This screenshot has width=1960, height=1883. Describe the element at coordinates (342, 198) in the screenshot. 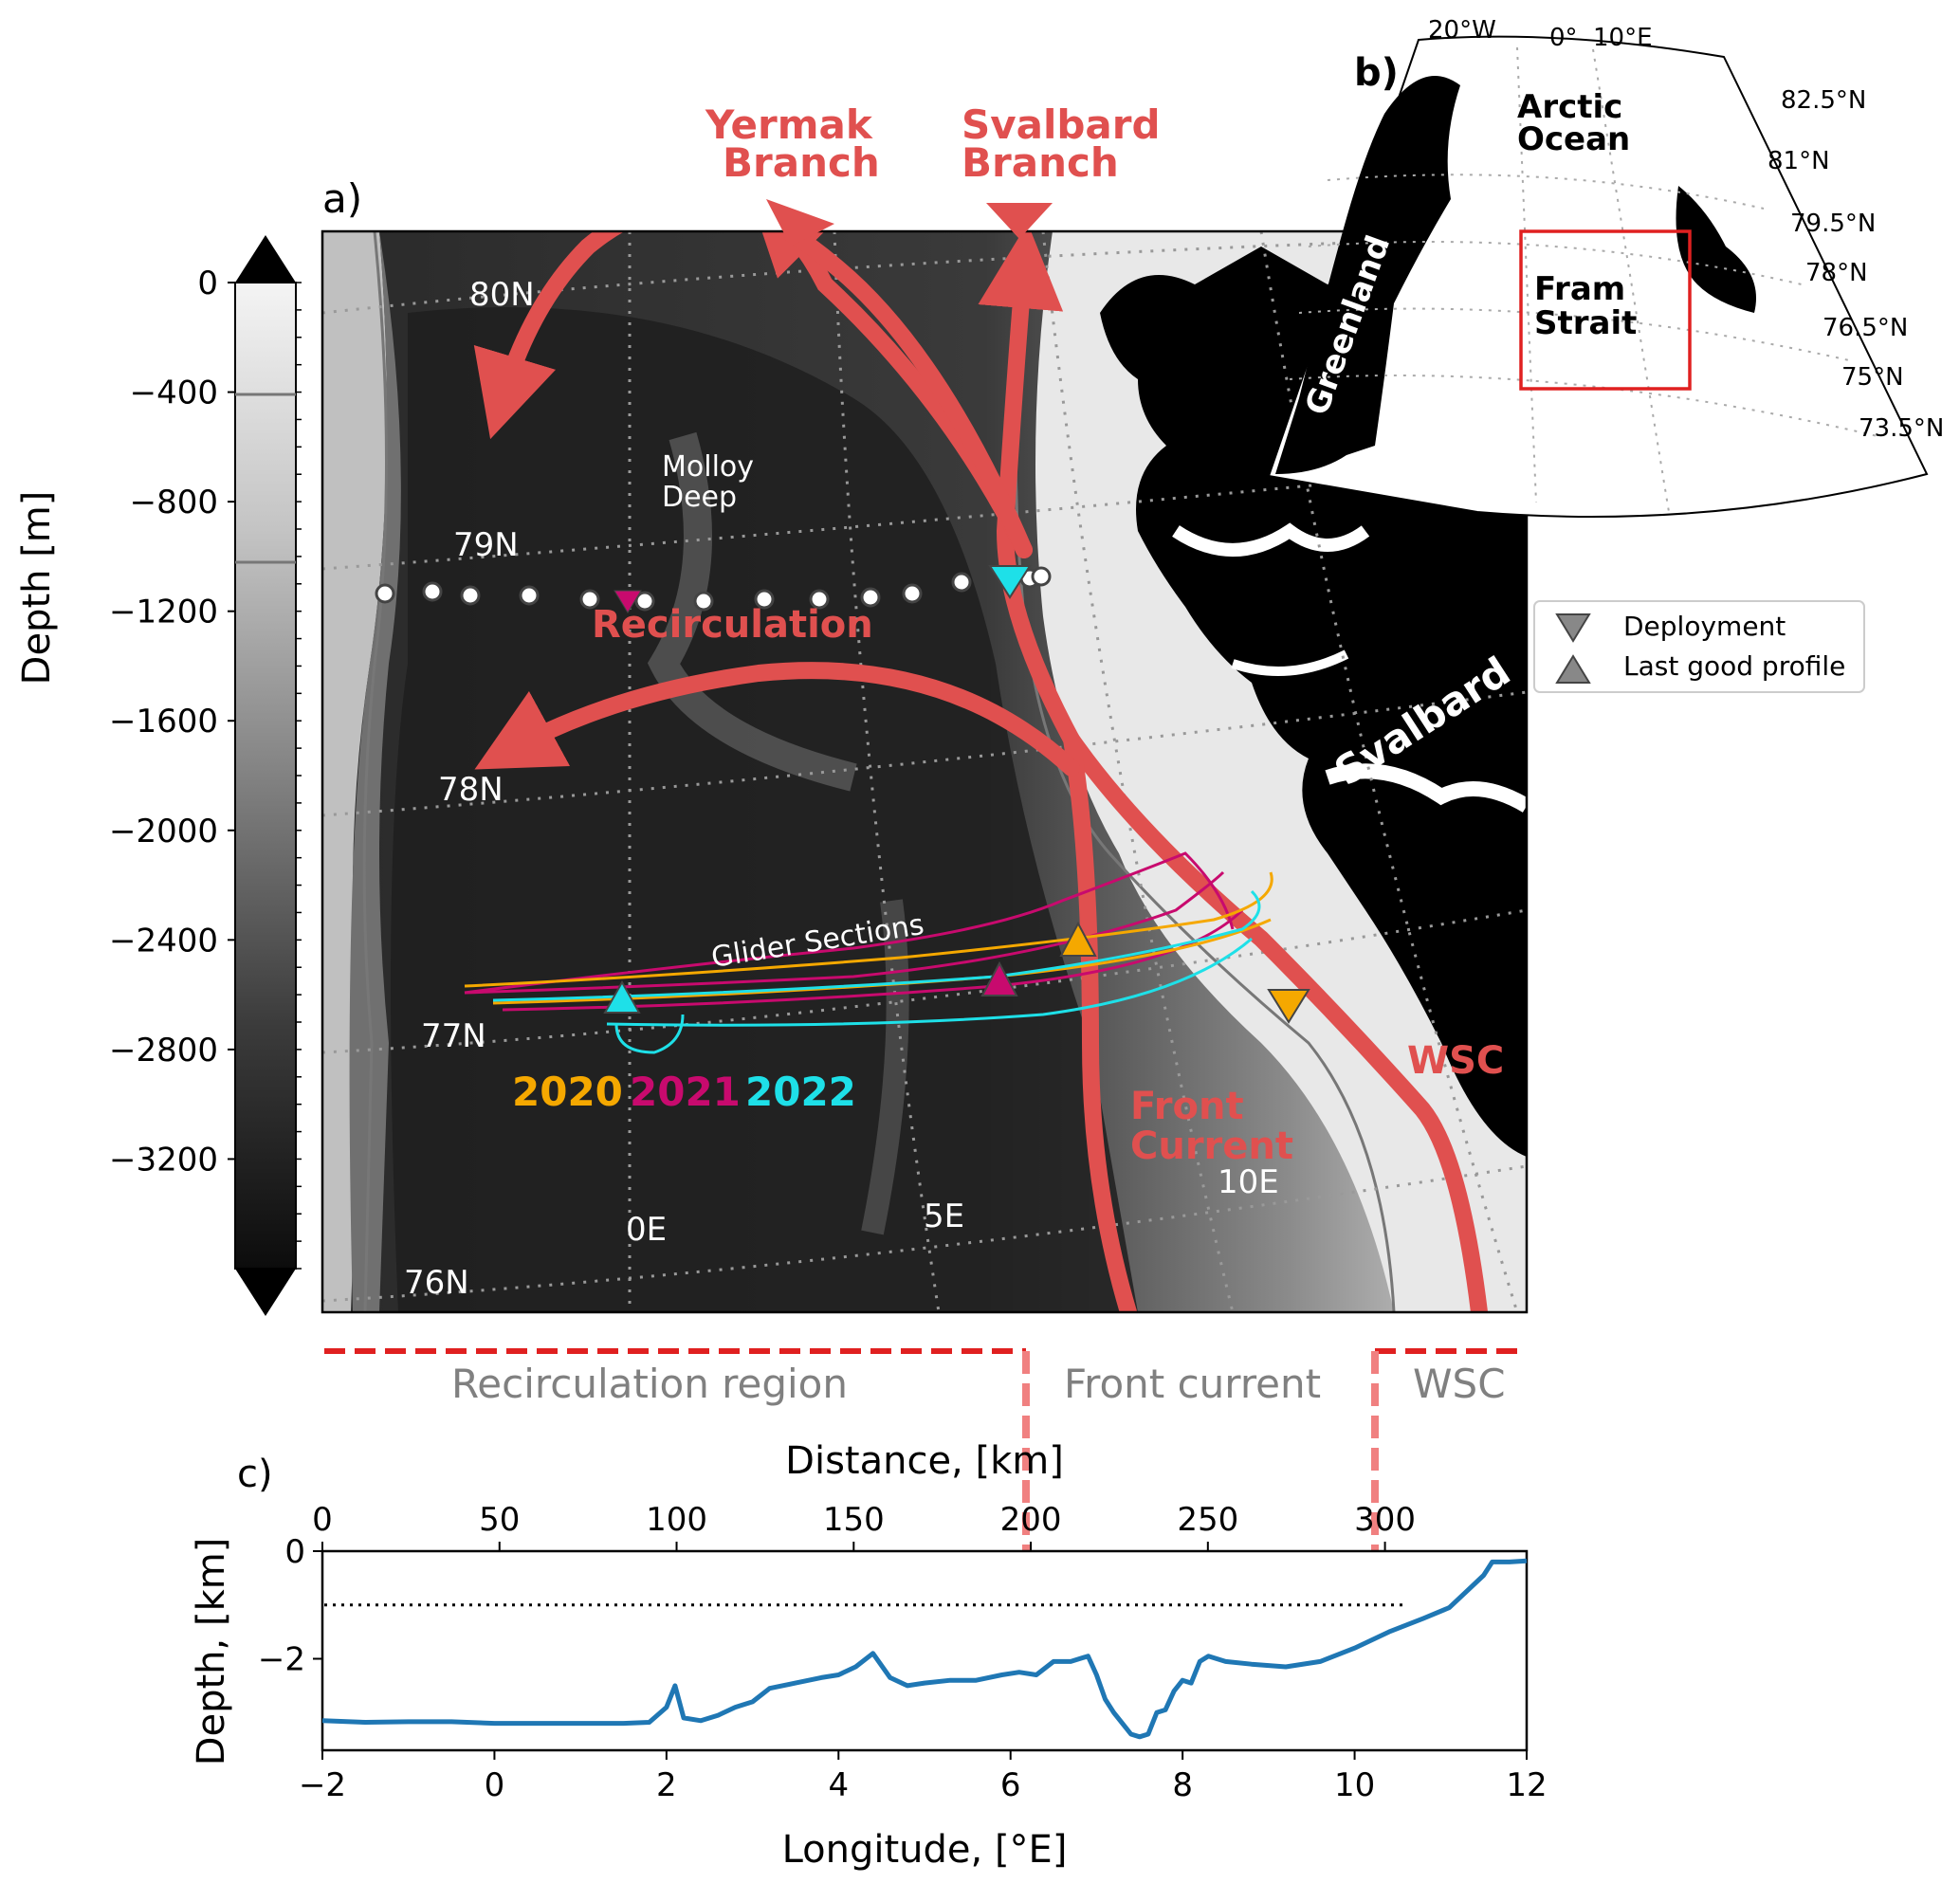

I see `panel-label-a: a)` at that location.